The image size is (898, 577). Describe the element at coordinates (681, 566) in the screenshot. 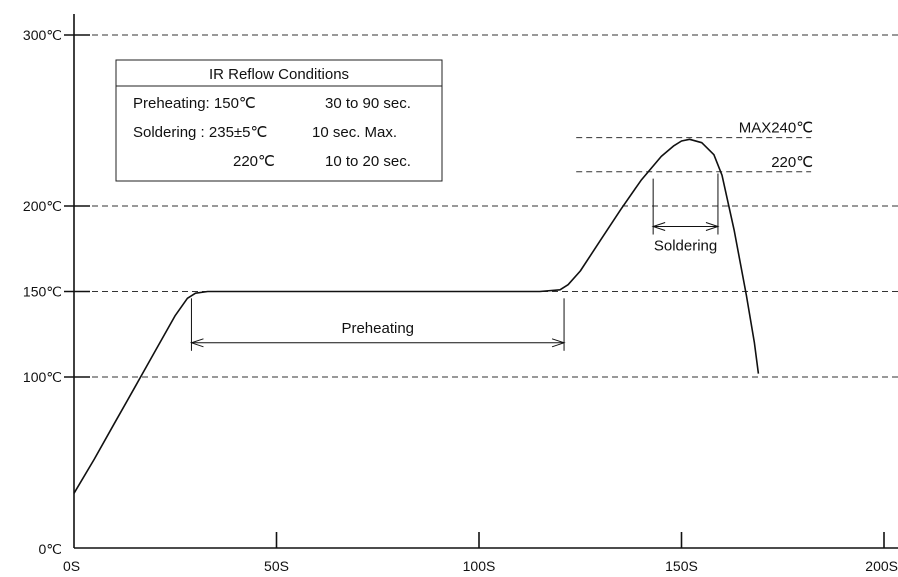

I see `x-tick-label-150: 150S` at that location.